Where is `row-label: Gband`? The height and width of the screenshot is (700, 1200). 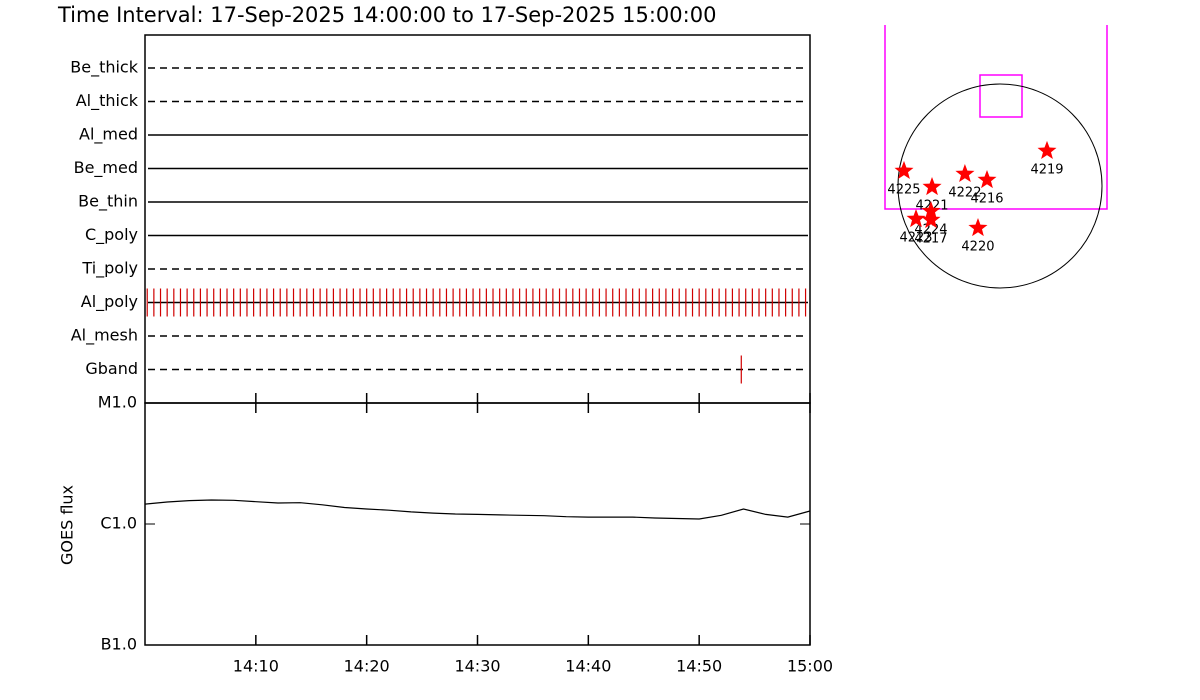
row-label: Gband is located at coordinates (111, 368).